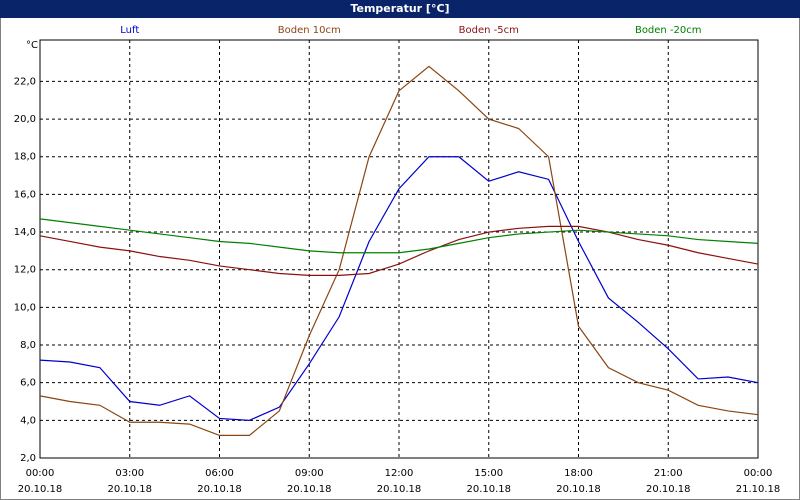 The width and height of the screenshot is (800, 500). What do you see at coordinates (668, 30) in the screenshot?
I see `legend-entry: Boden -20cm` at bounding box center [668, 30].